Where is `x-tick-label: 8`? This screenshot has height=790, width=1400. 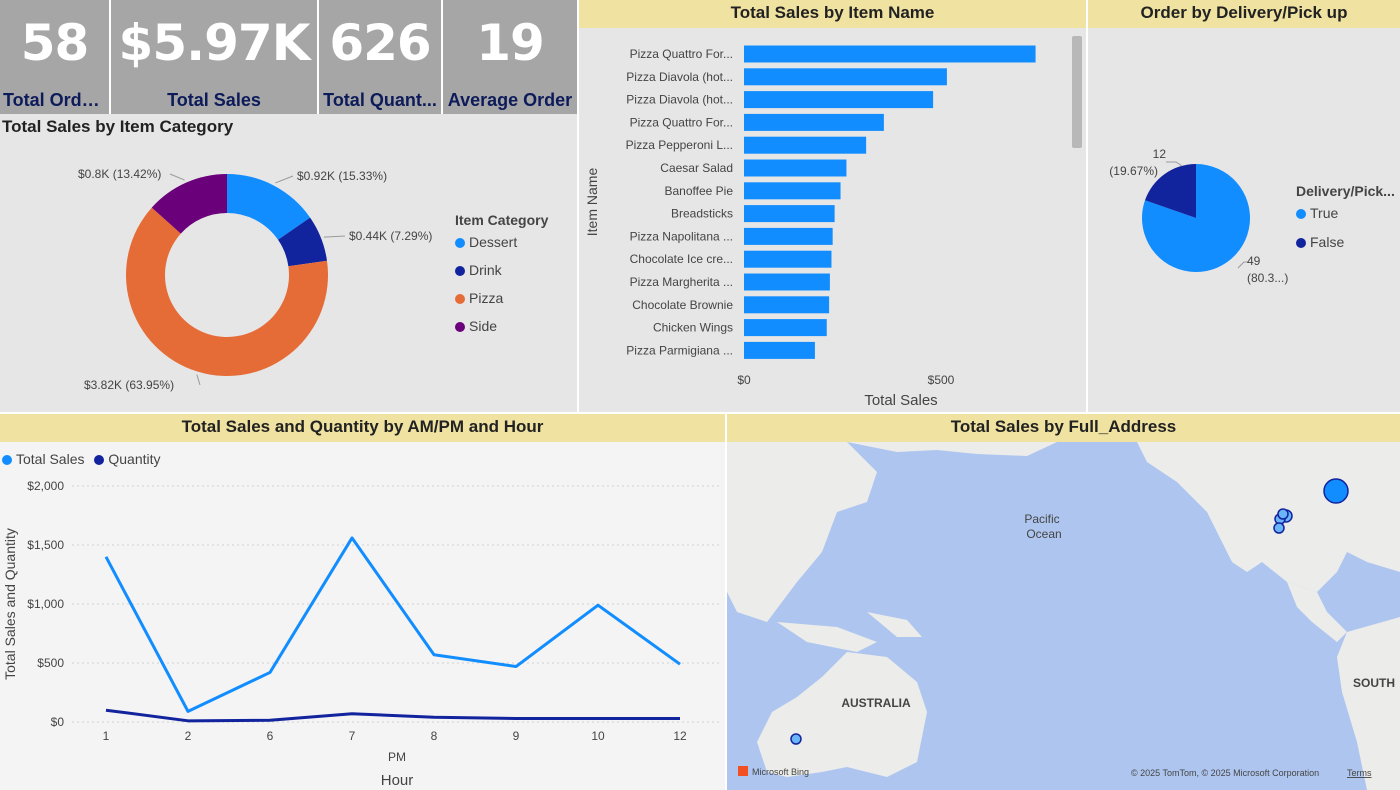 x-tick-label: 8 is located at coordinates (434, 736).